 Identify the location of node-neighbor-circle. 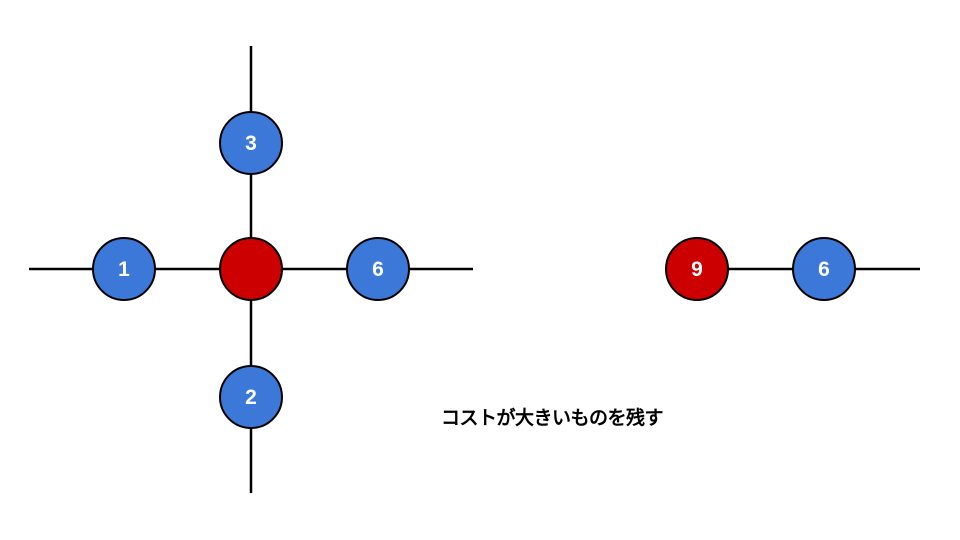
(824, 269).